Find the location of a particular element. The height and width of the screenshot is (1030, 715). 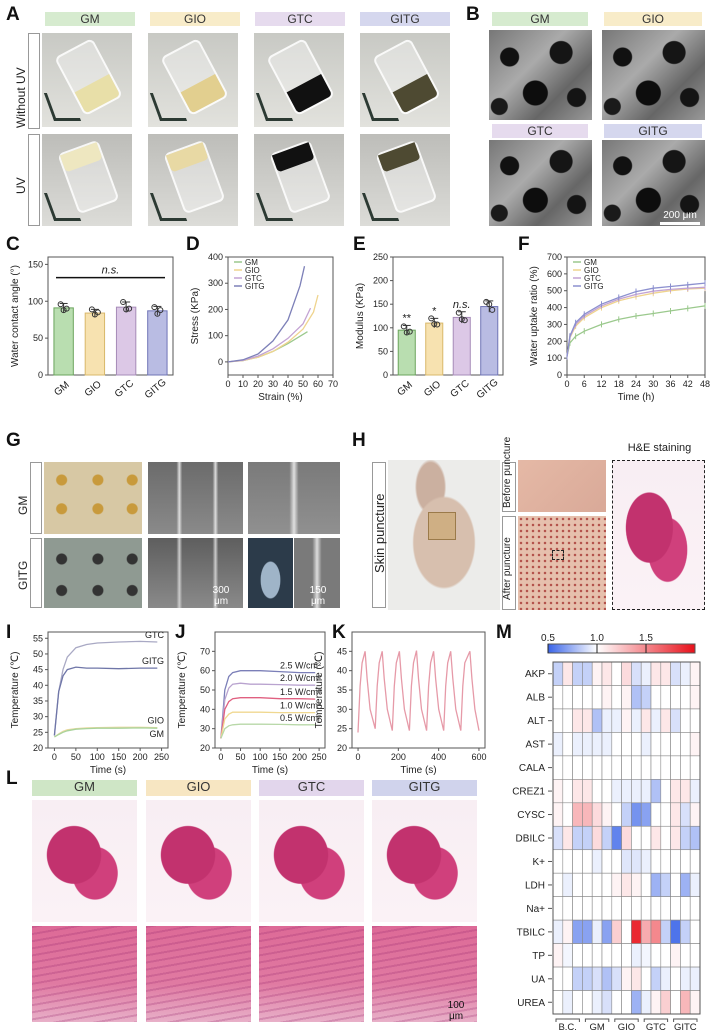

x-tick-label: 48 is located at coordinates (705, 384).